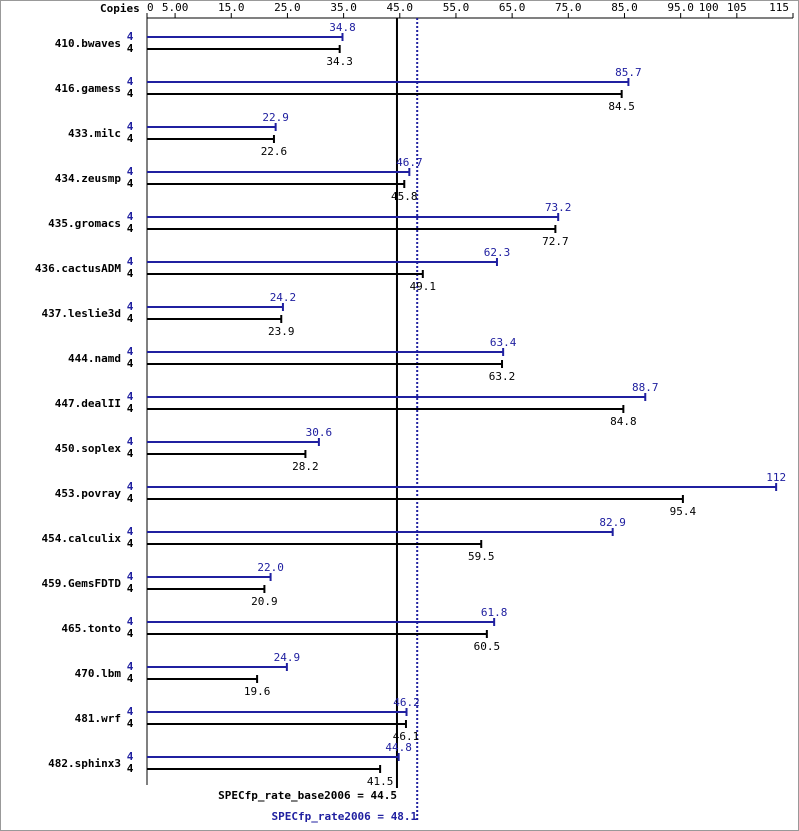  What do you see at coordinates (283, 297) in the screenshot?
I see `value-label: 24.2` at bounding box center [283, 297].